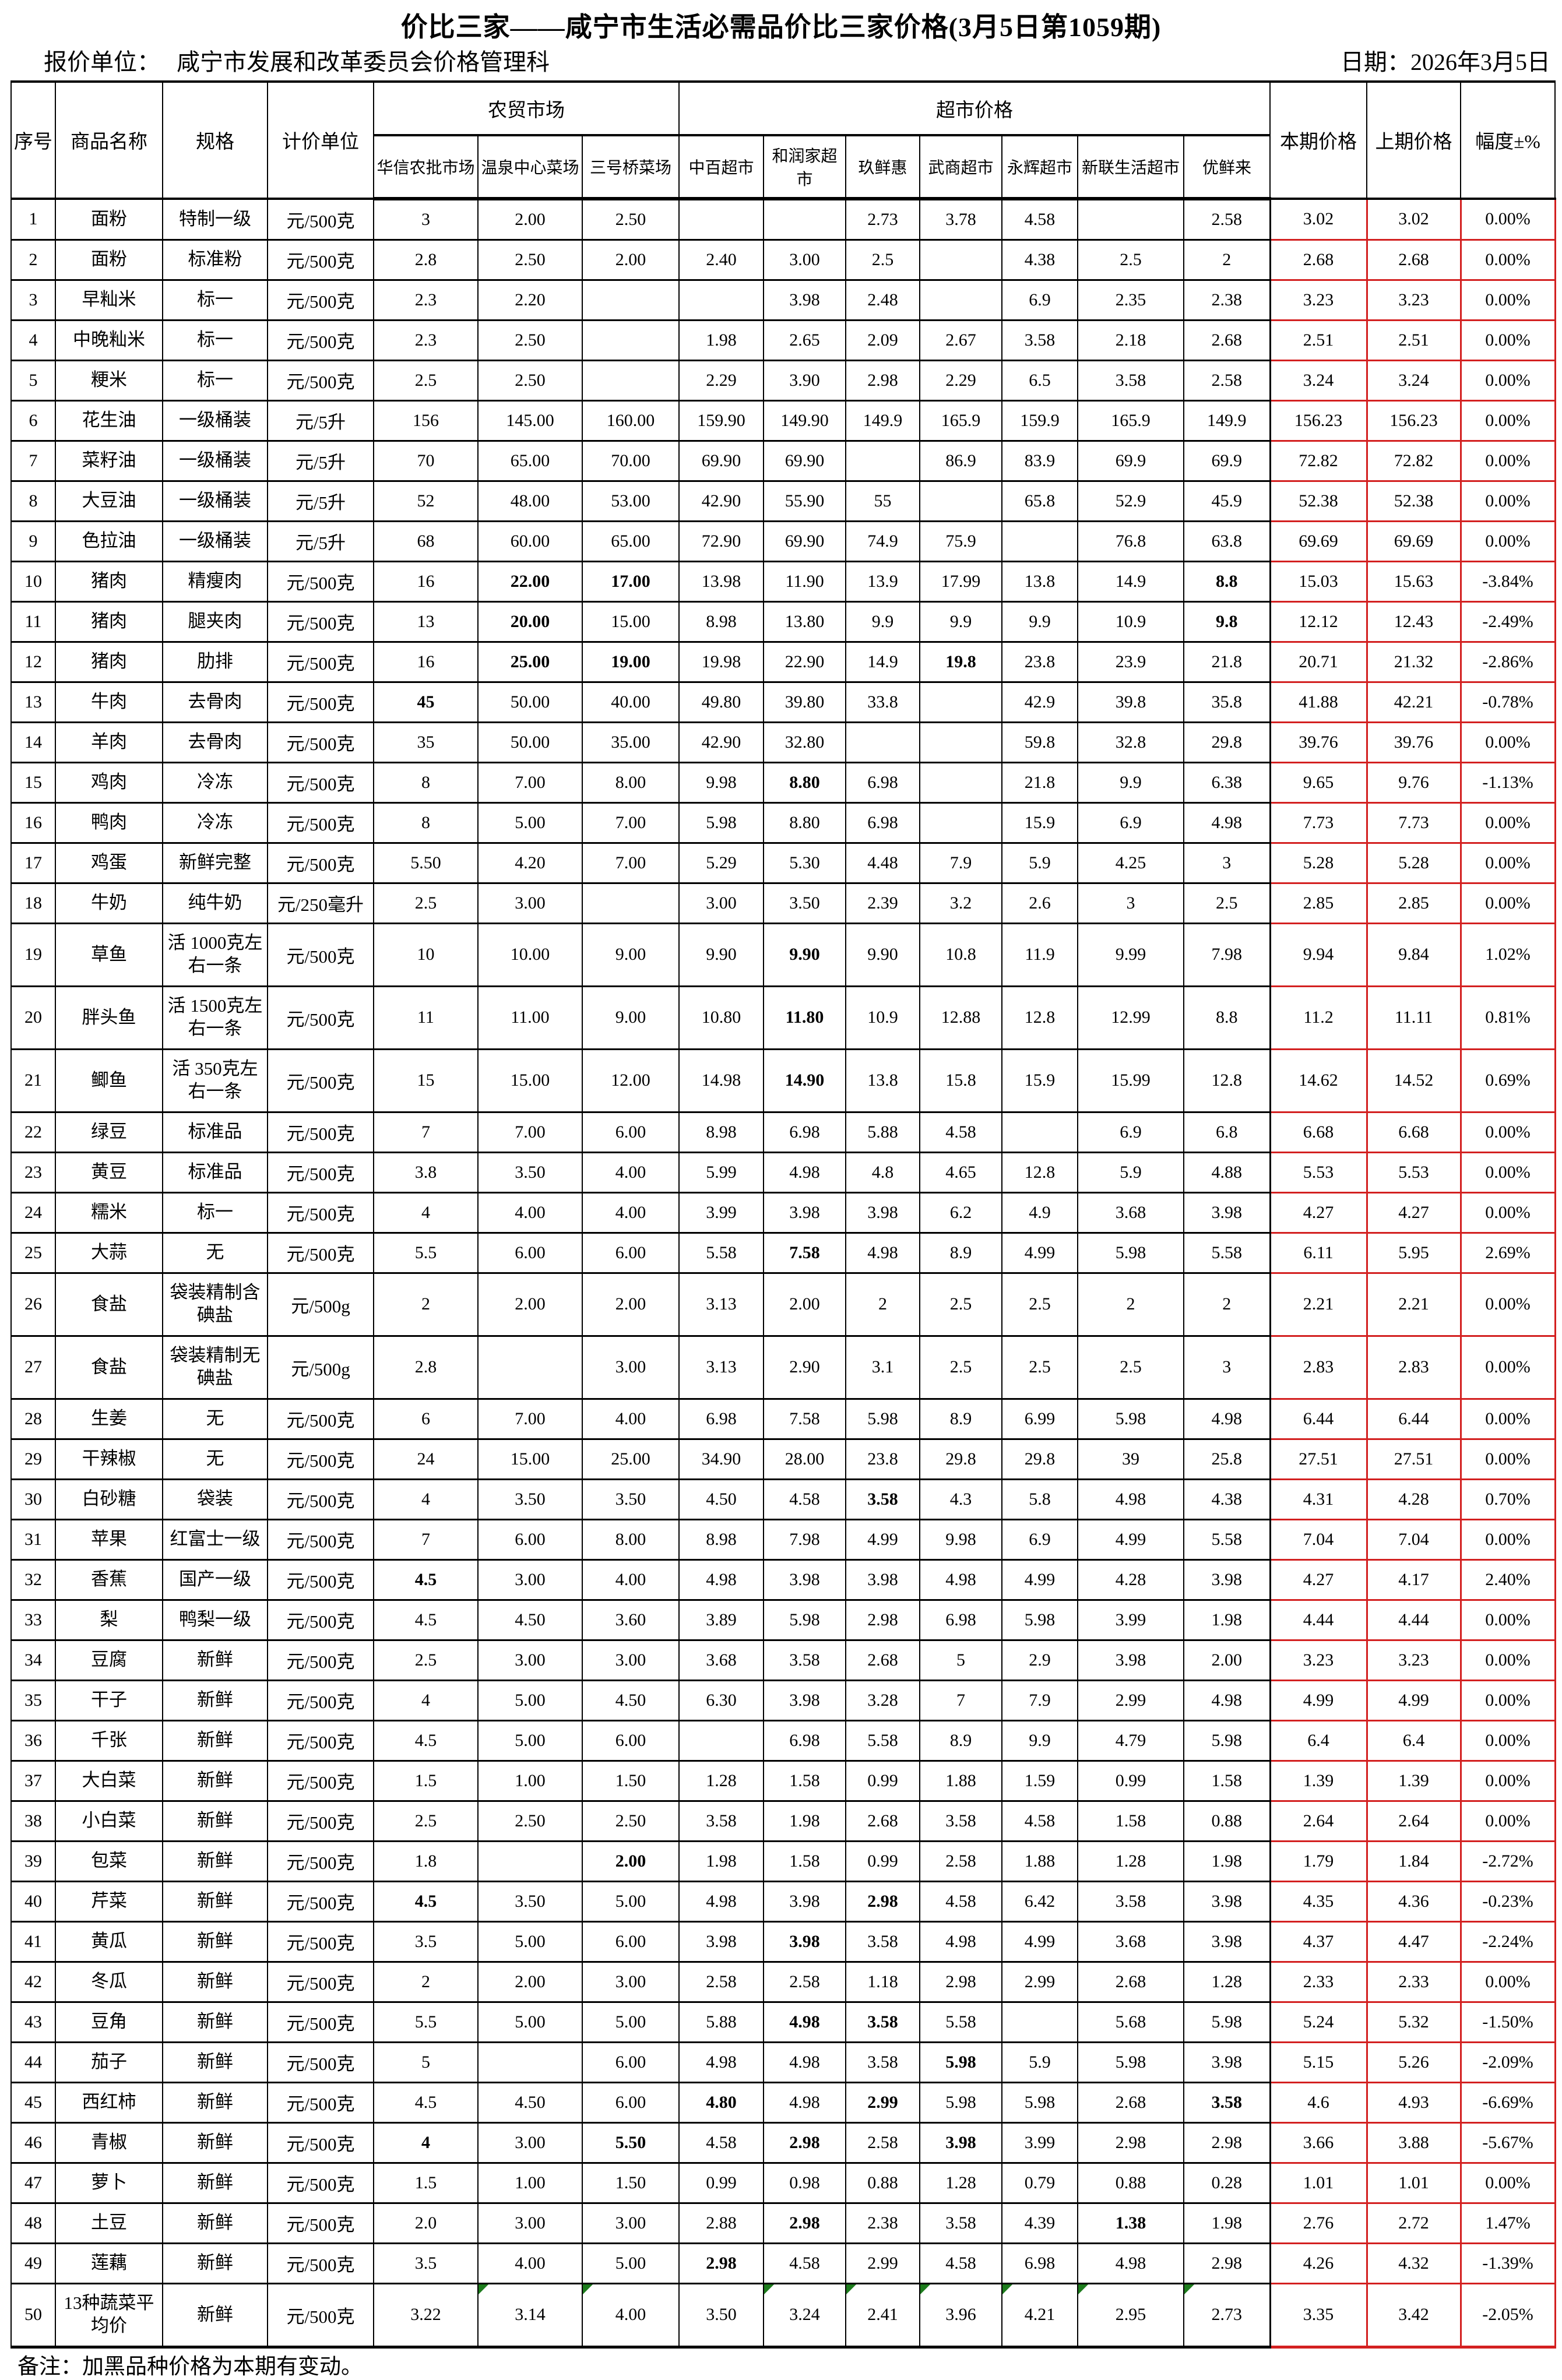 This screenshot has height=2380, width=1562. I want to click on cell-price-jiuxianhui: 2.48, so click(883, 300).